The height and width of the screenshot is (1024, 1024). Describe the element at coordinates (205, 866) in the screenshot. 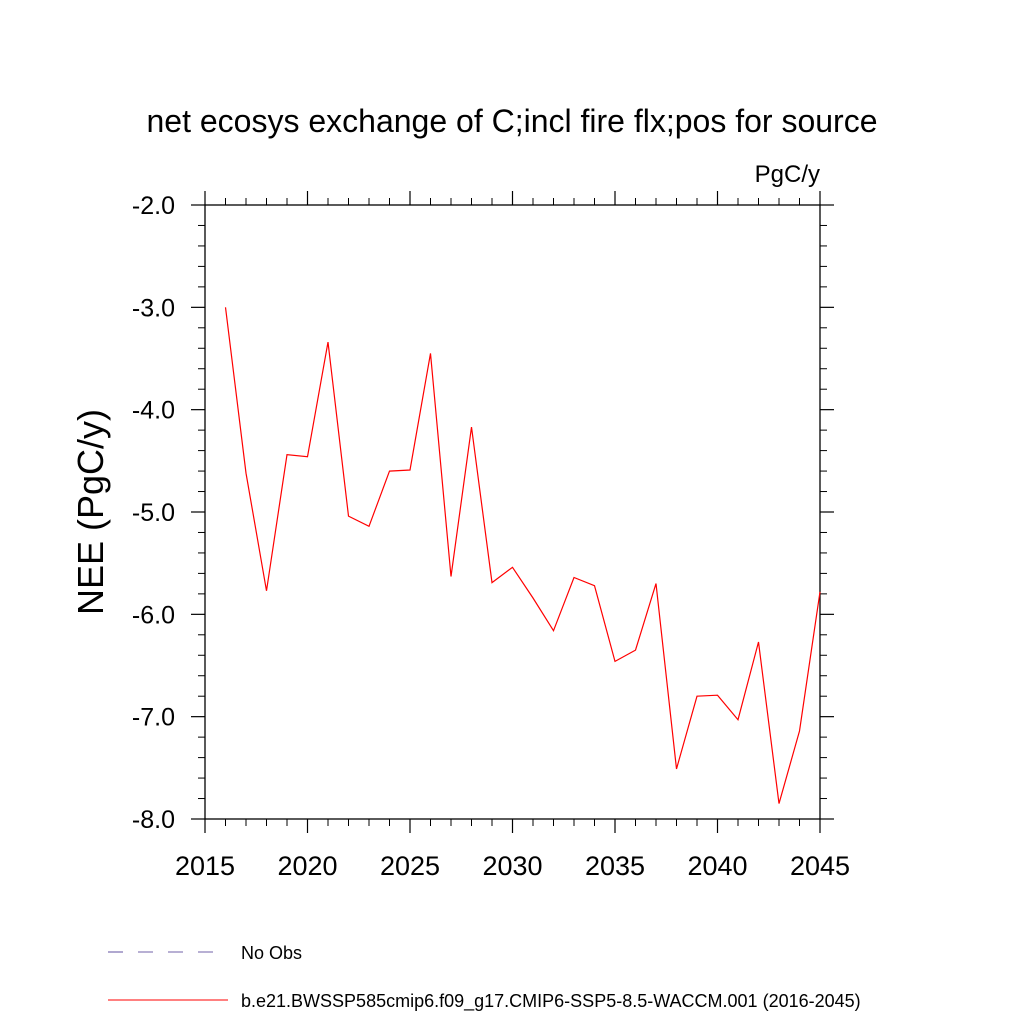

I see `x-tick-label: 2015` at that location.